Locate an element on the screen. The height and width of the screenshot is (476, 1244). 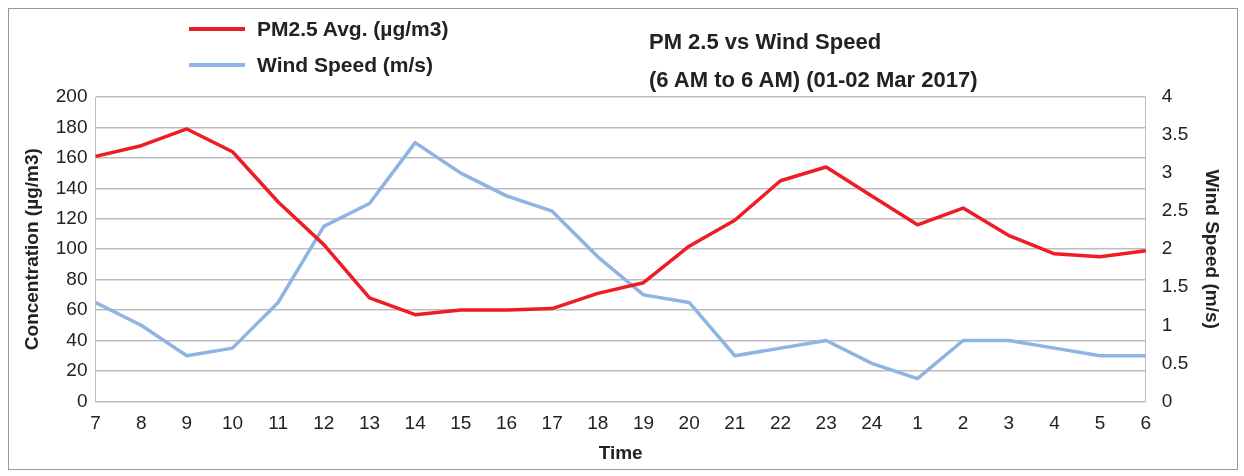
y2-tick-label: 3 is located at coordinates (1167, 172).